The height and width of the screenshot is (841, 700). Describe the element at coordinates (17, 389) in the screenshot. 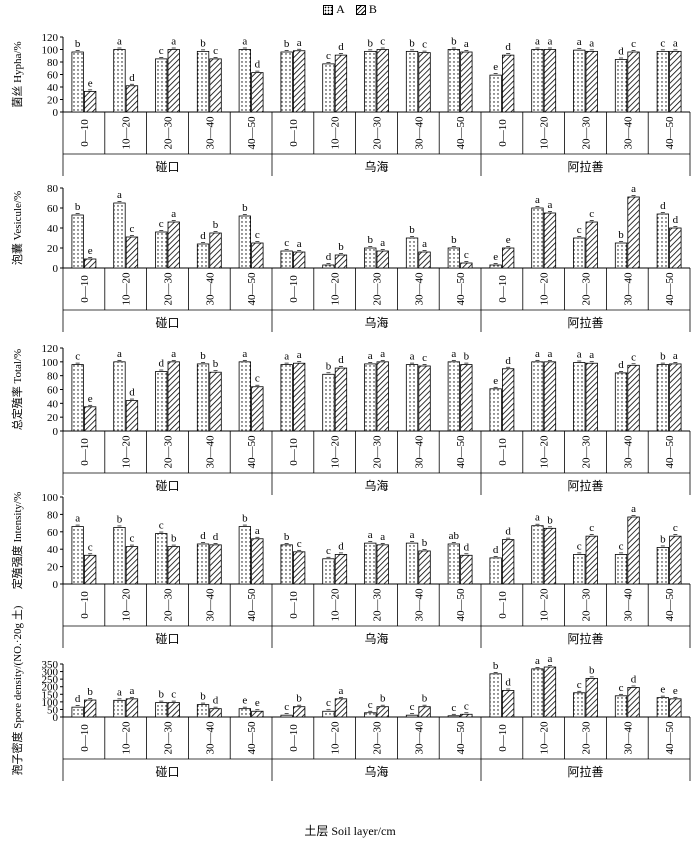

I see `y-axis-label: 总定殖率 Total/%` at that location.